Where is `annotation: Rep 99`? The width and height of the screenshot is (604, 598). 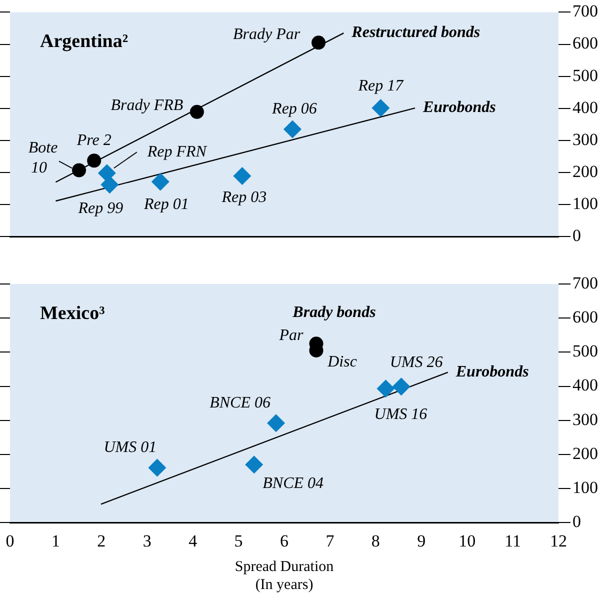
annotation: Rep 99 is located at coordinates (100, 208).